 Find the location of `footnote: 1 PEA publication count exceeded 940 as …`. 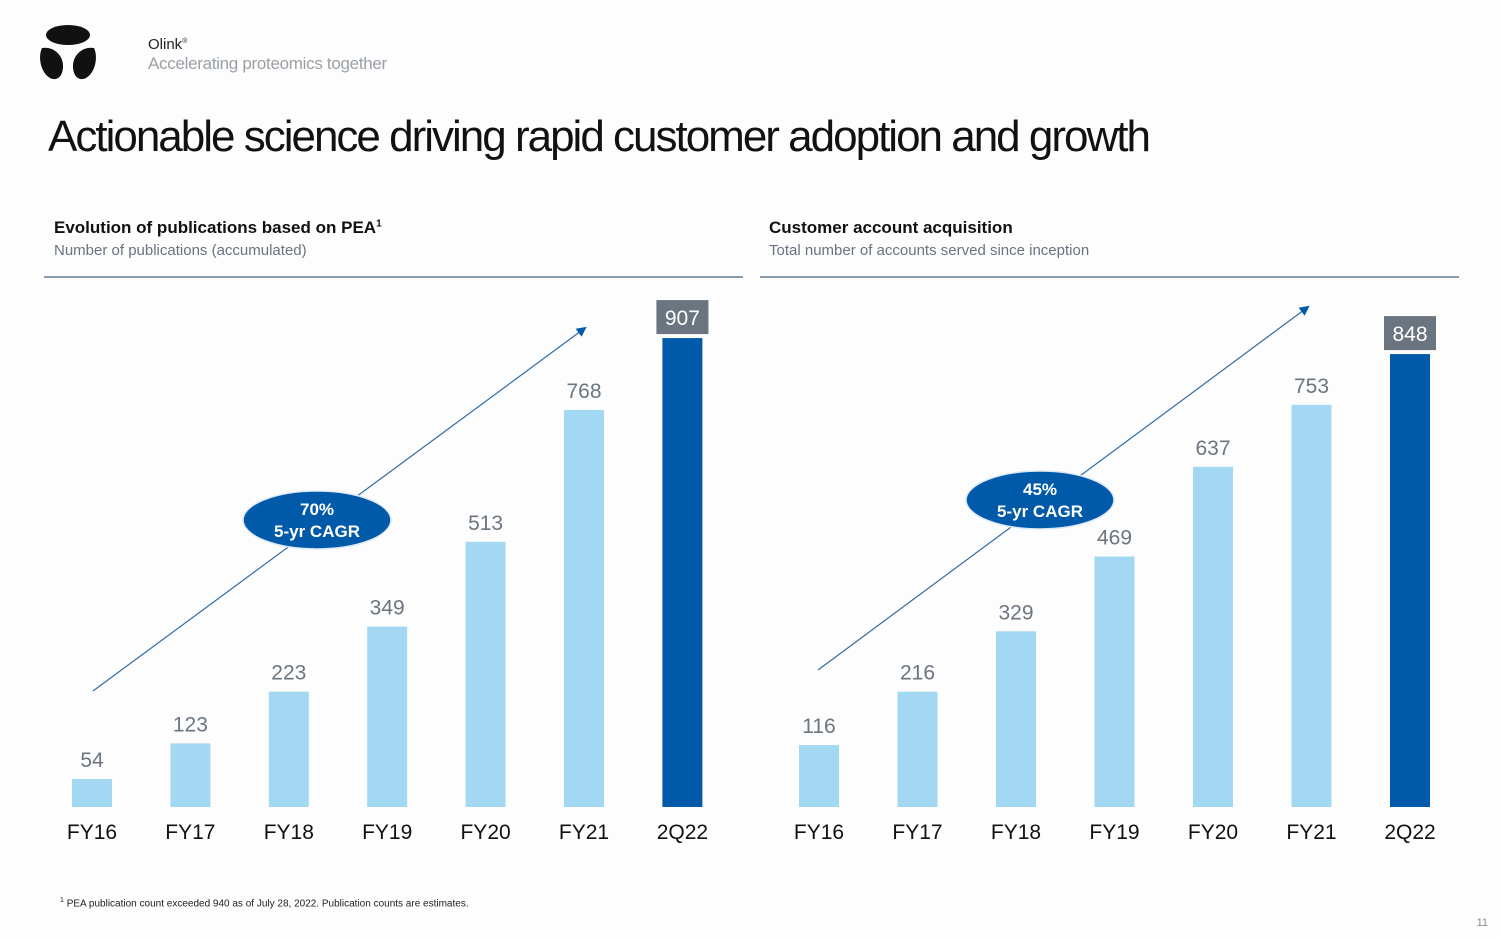

footnote: 1 PEA publication count exceeded 940 as … is located at coordinates (264, 903).